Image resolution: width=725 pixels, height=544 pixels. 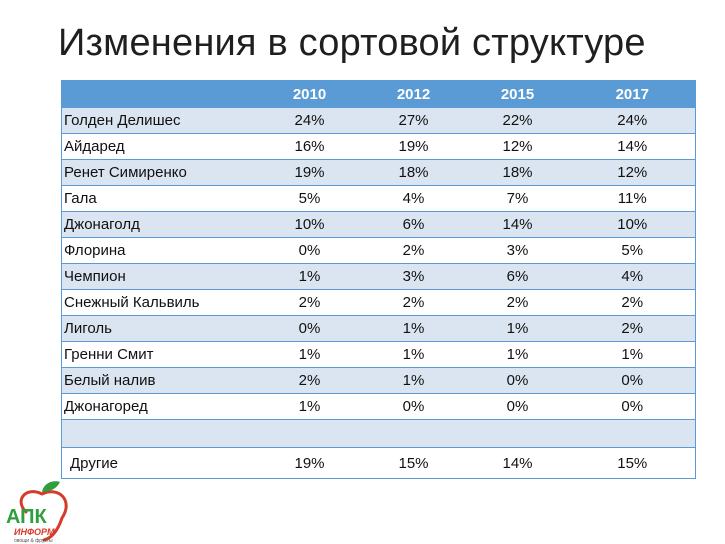 I want to click on table-row: Чемпион 1% 3% 6% 4%, so click(x=378, y=276).